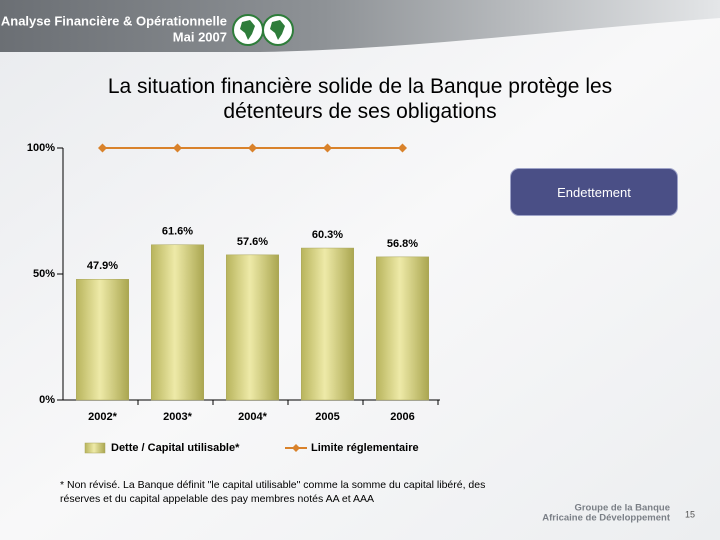  I want to click on x-tick-label: 2005, so click(327, 417).